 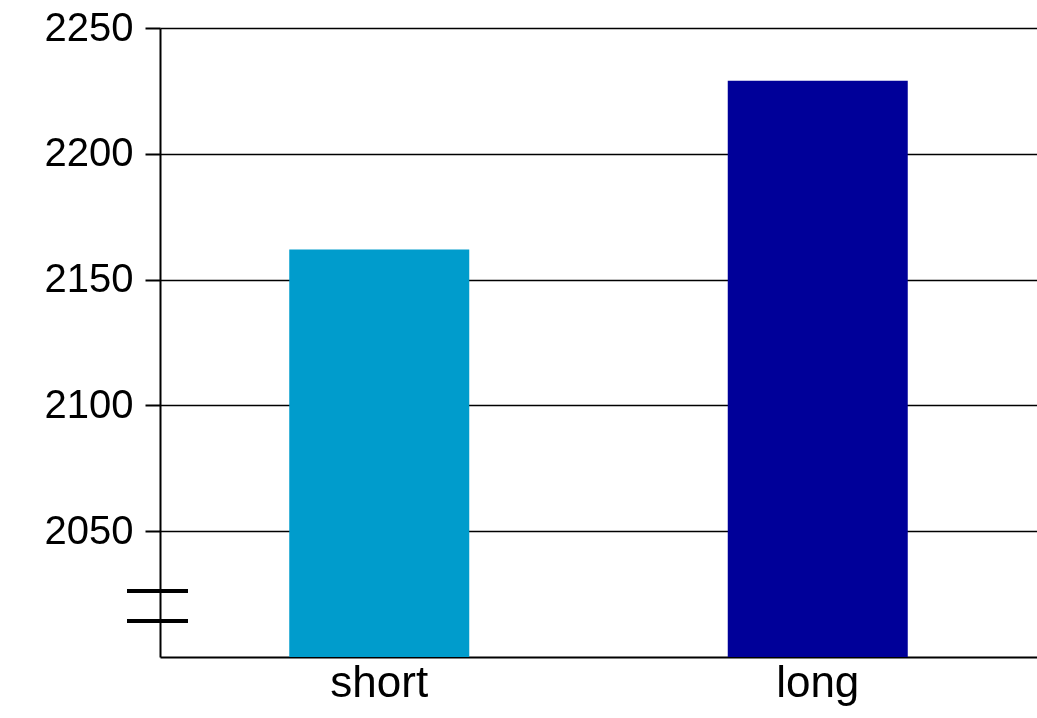 What do you see at coordinates (89, 403) in the screenshot?
I see `y-tick-label: 2100` at bounding box center [89, 403].